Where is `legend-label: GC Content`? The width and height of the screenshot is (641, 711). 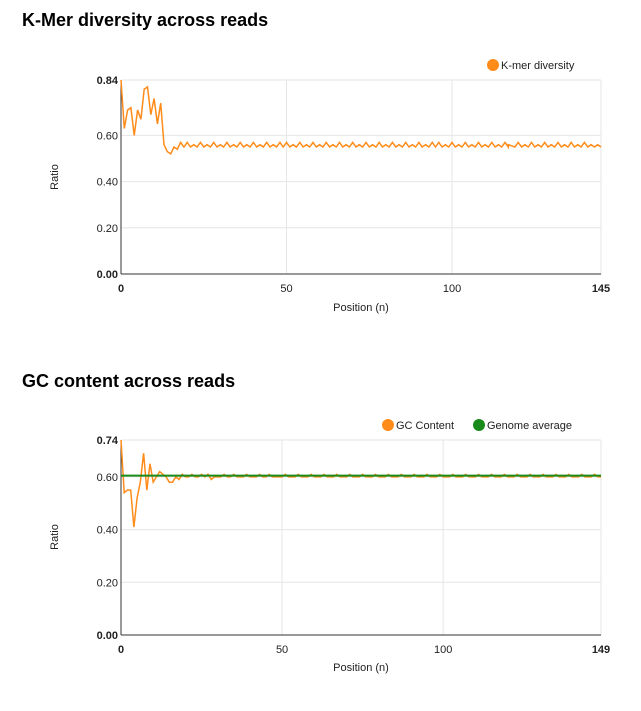 legend-label: GC Content is located at coordinates (425, 426).